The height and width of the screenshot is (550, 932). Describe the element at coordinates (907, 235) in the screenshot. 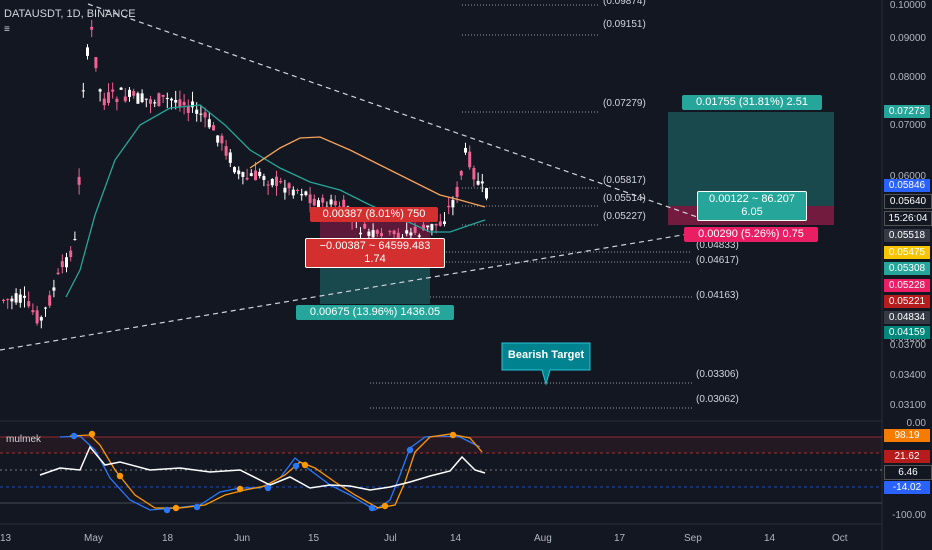

I see `price-tag: 0.05518` at that location.